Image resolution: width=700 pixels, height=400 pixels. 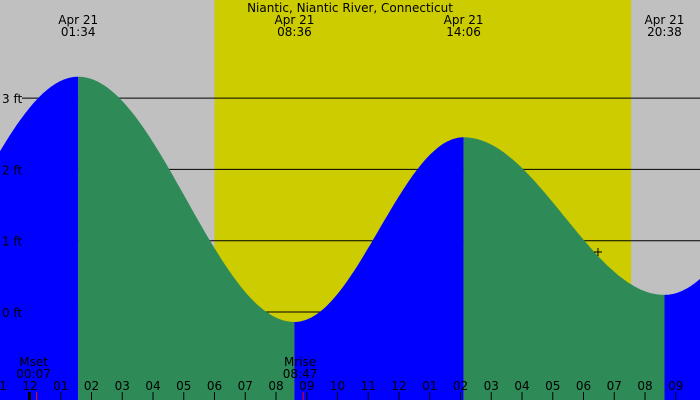 What do you see at coordinates (12, 170) in the screenshot?
I see `y-tick-label: 2 ft` at bounding box center [12, 170].